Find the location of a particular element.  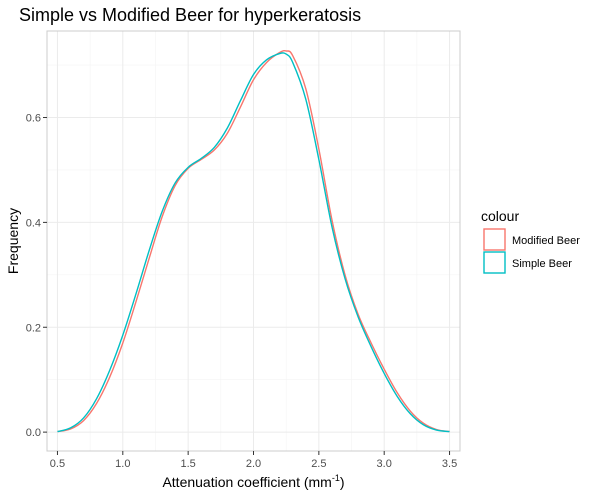

x-tick-label: 3.5 is located at coordinates (449, 464).